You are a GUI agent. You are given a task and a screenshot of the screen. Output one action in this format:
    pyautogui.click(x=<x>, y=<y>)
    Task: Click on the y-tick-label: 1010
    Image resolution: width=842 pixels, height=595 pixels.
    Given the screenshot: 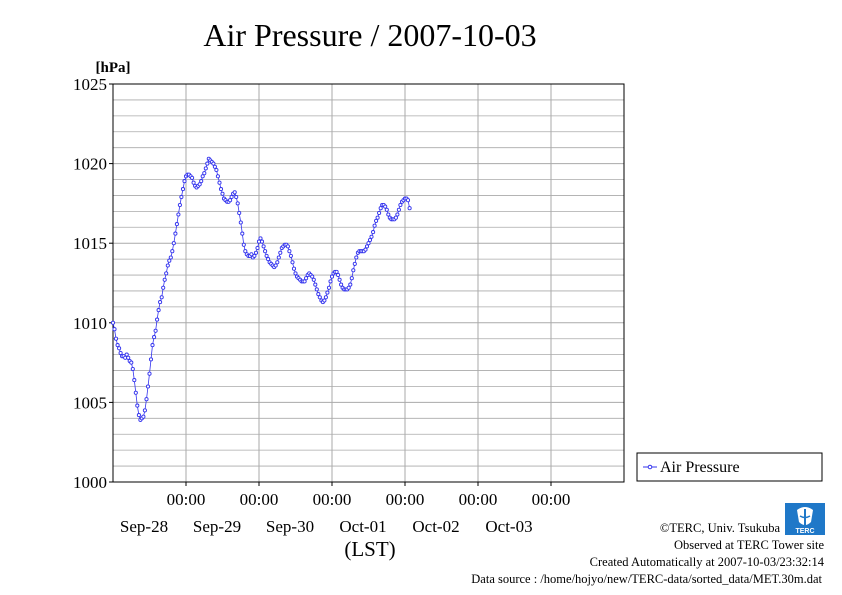 What is the action you would take?
    pyautogui.click(x=90, y=323)
    